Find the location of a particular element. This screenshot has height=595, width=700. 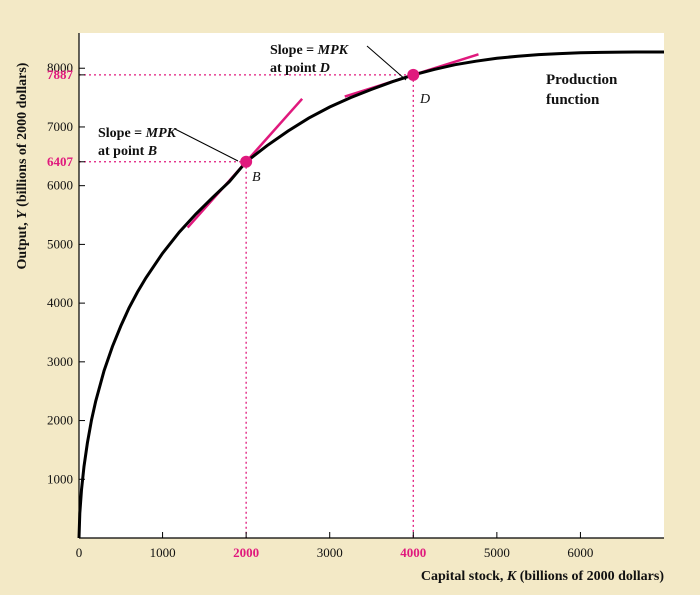

x-tick-label-4000: 4000 is located at coordinates (413, 552).